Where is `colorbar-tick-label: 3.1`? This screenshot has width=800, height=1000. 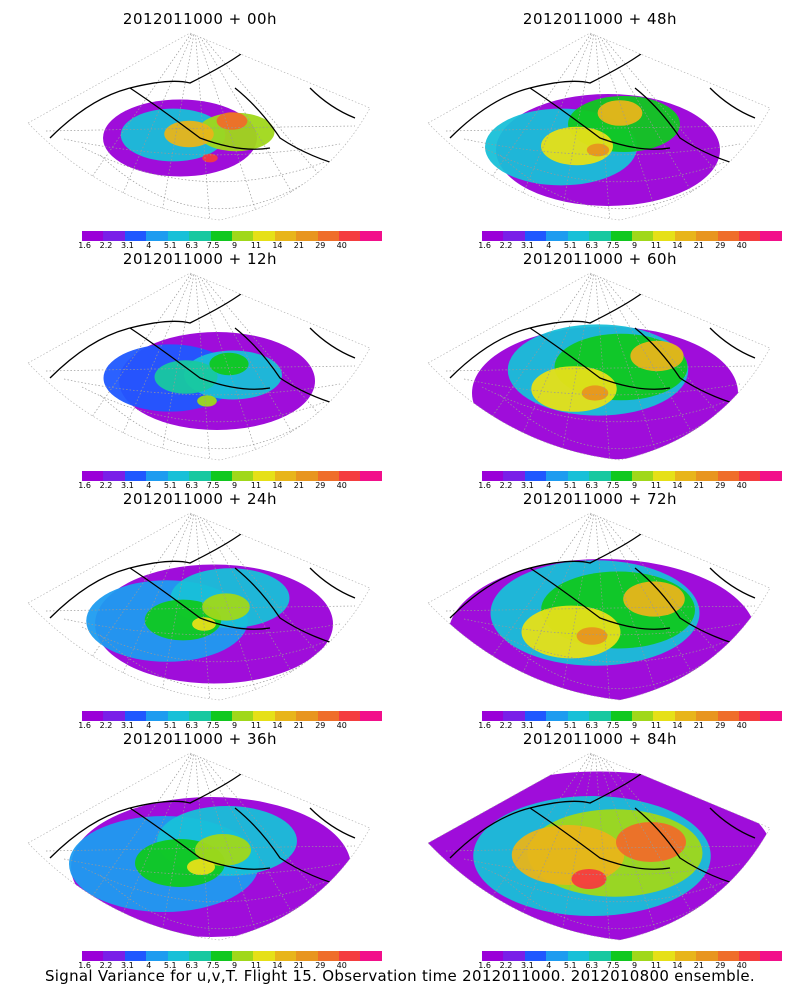 colorbar-tick-label: 3.1 is located at coordinates (127, 485).